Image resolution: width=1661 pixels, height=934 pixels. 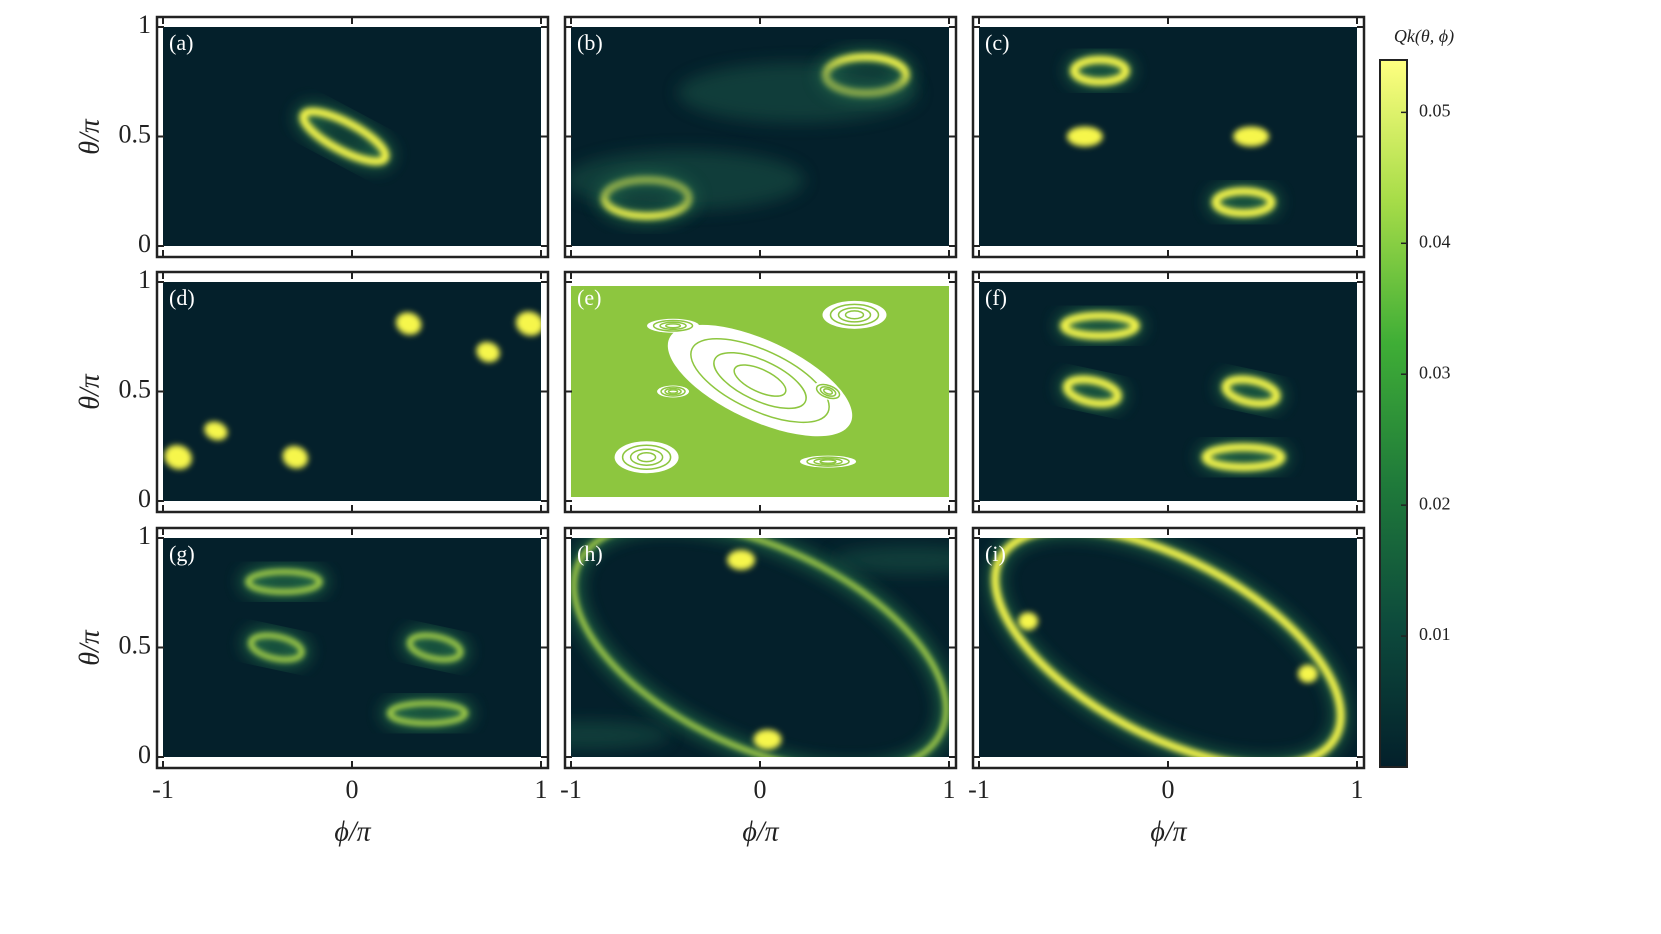 What do you see at coordinates (182, 553) in the screenshot?
I see `panel-label: (g)` at bounding box center [182, 553].